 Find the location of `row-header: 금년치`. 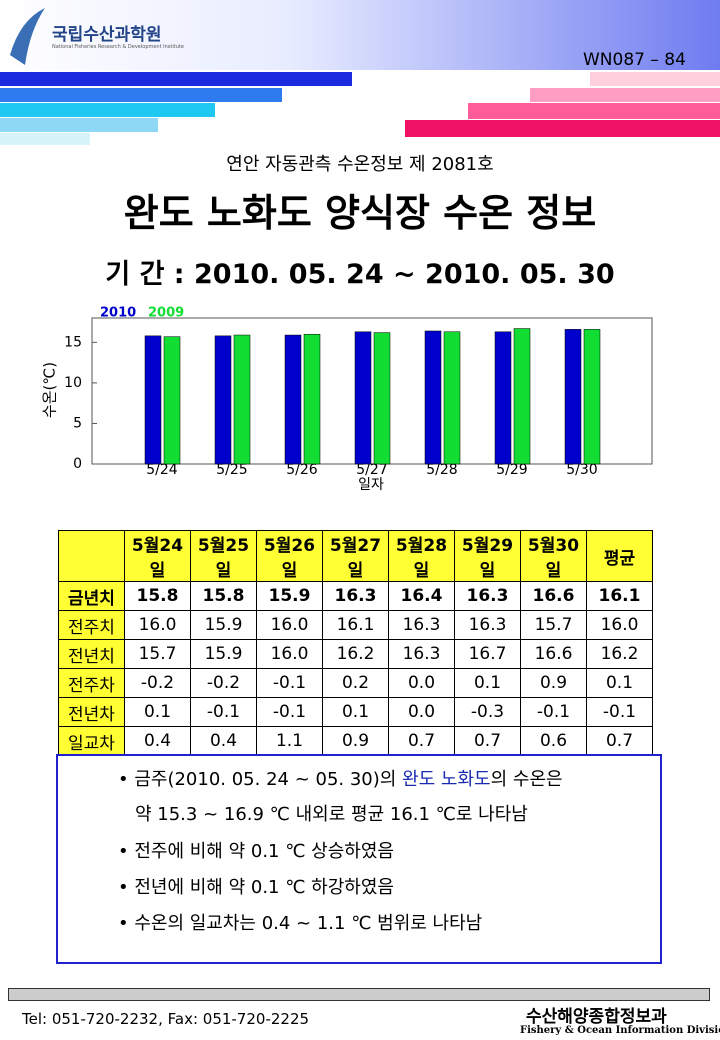

row-header: 금년치 is located at coordinates (91, 596).